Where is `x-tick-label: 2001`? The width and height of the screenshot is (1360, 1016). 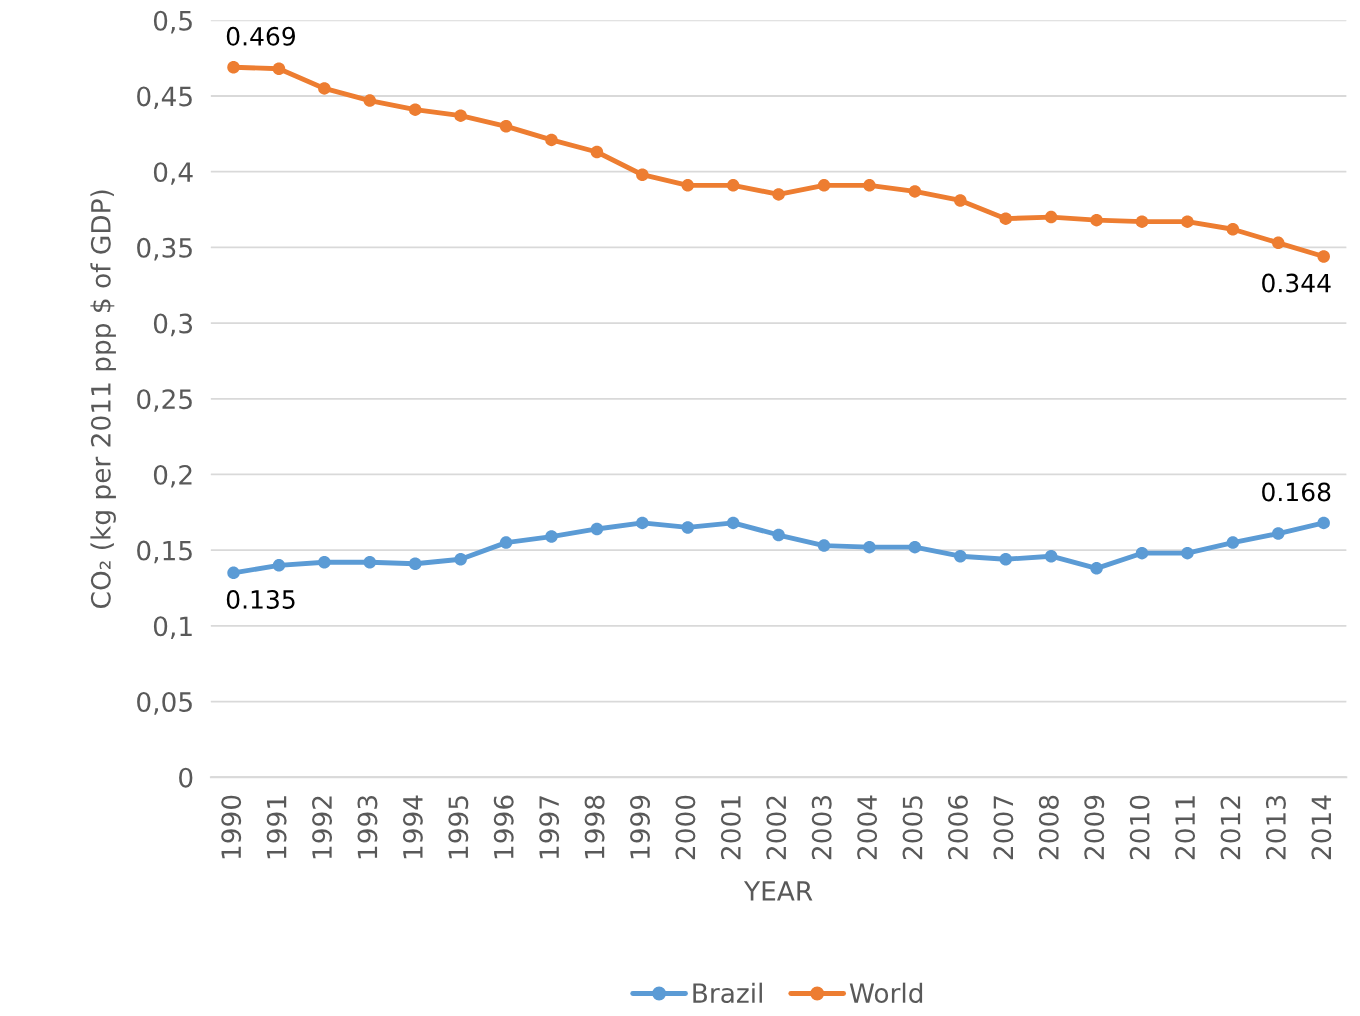
x-tick-label: 2001 is located at coordinates (730, 828).